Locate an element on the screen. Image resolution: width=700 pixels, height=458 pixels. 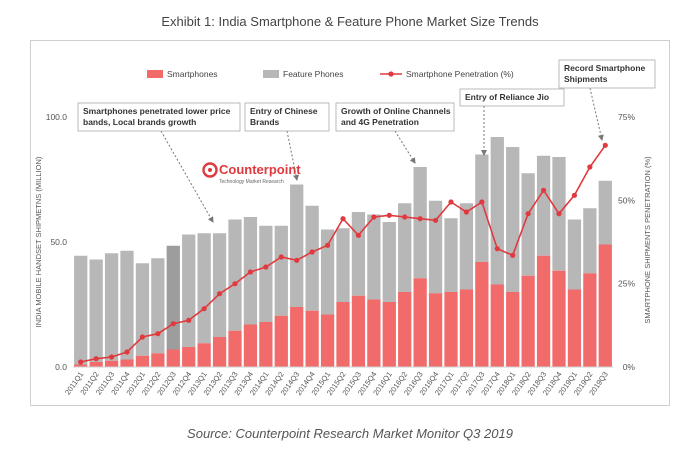
penetration-point-2015Q2 is located at coordinates (343, 219).